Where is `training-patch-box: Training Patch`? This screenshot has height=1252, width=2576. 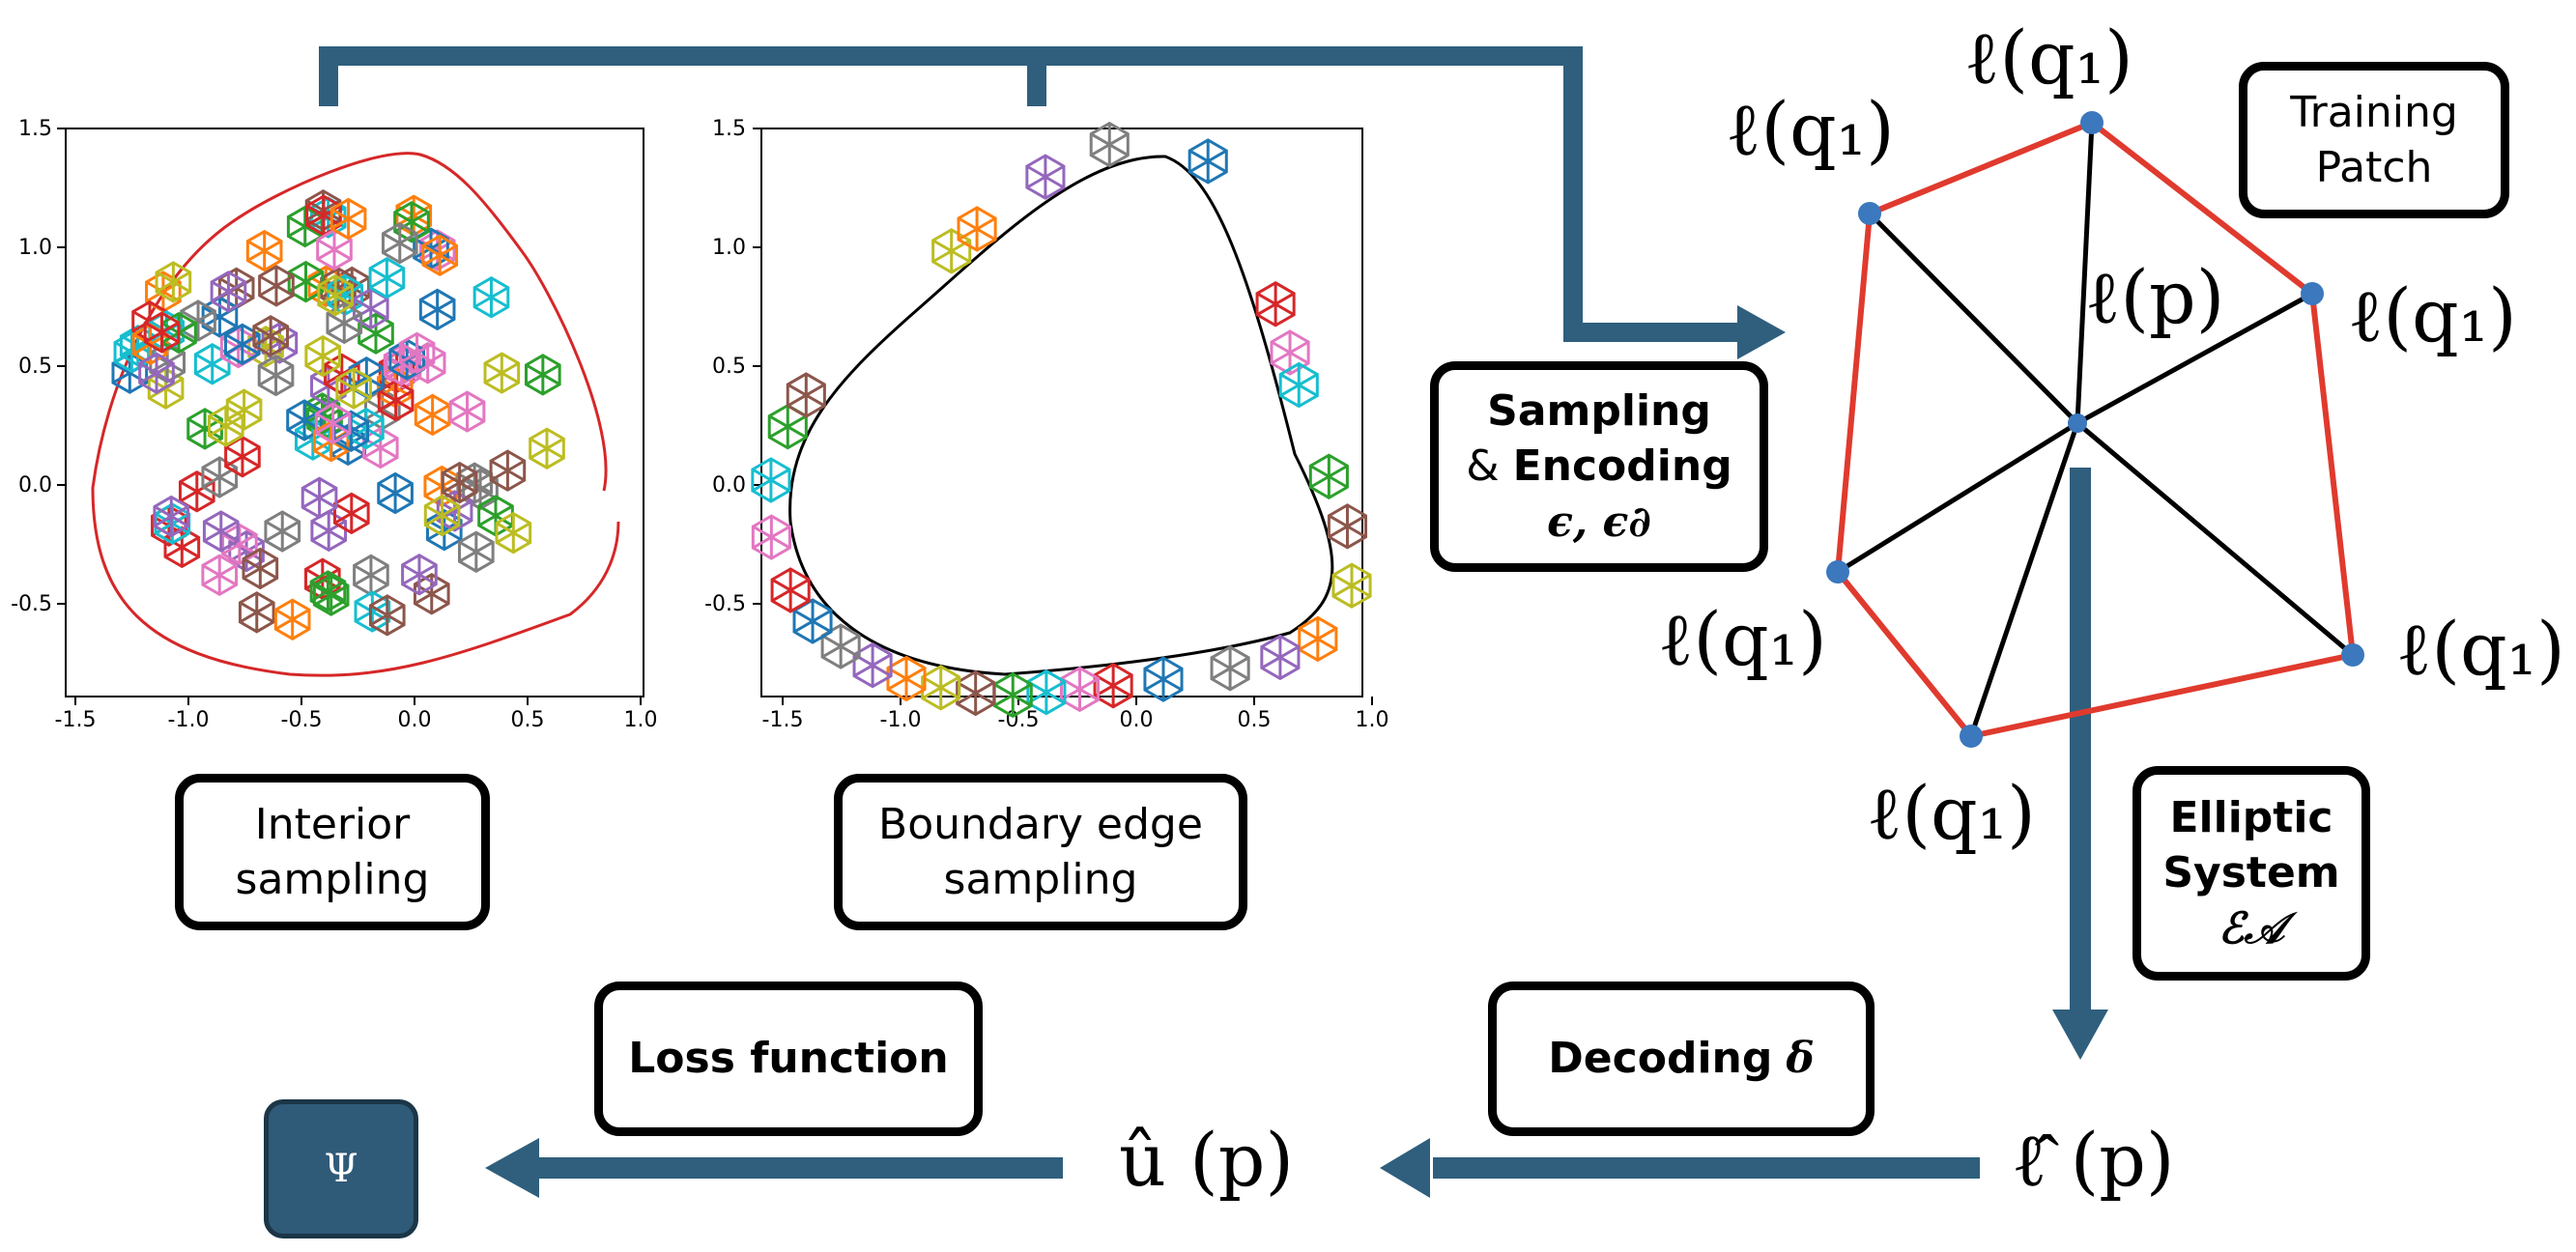 training-patch-box: Training Patch is located at coordinates (2374, 140).